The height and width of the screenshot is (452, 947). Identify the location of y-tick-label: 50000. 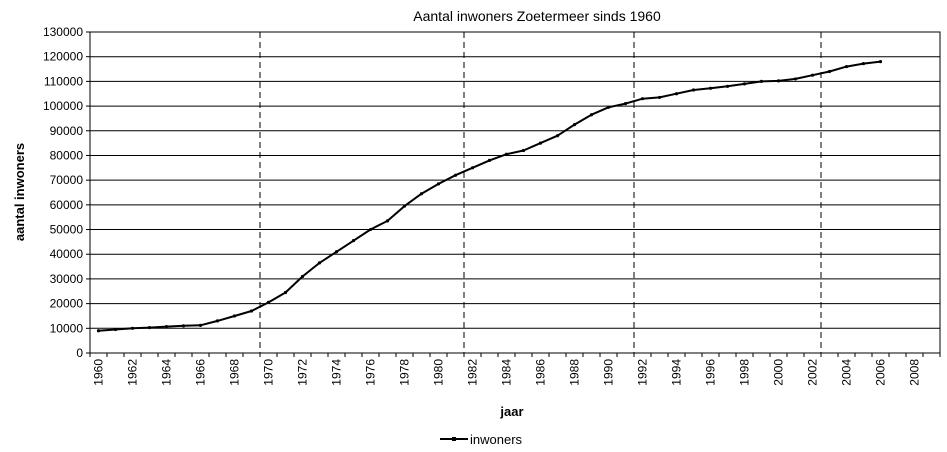
(67, 230).